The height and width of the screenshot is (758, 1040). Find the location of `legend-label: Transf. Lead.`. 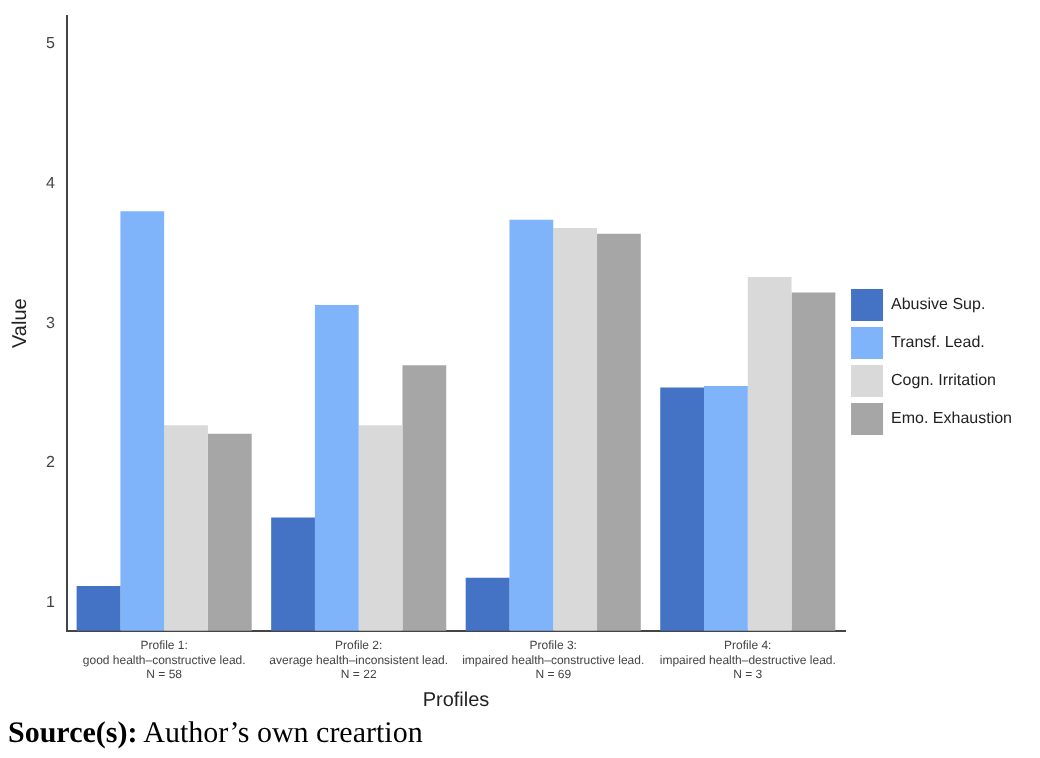

legend-label: Transf. Lead. is located at coordinates (938, 342).